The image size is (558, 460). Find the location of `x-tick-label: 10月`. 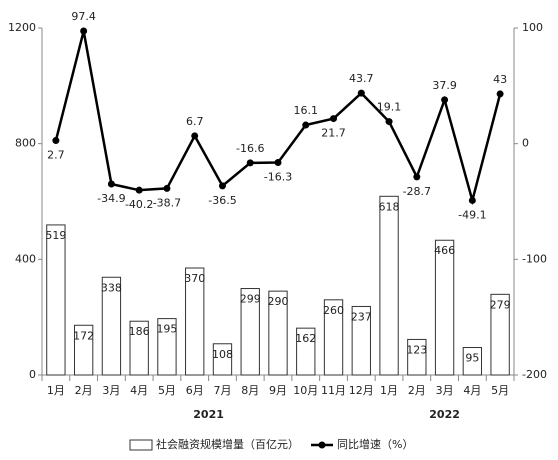

x-tick-label: 10月 is located at coordinates (305, 390).